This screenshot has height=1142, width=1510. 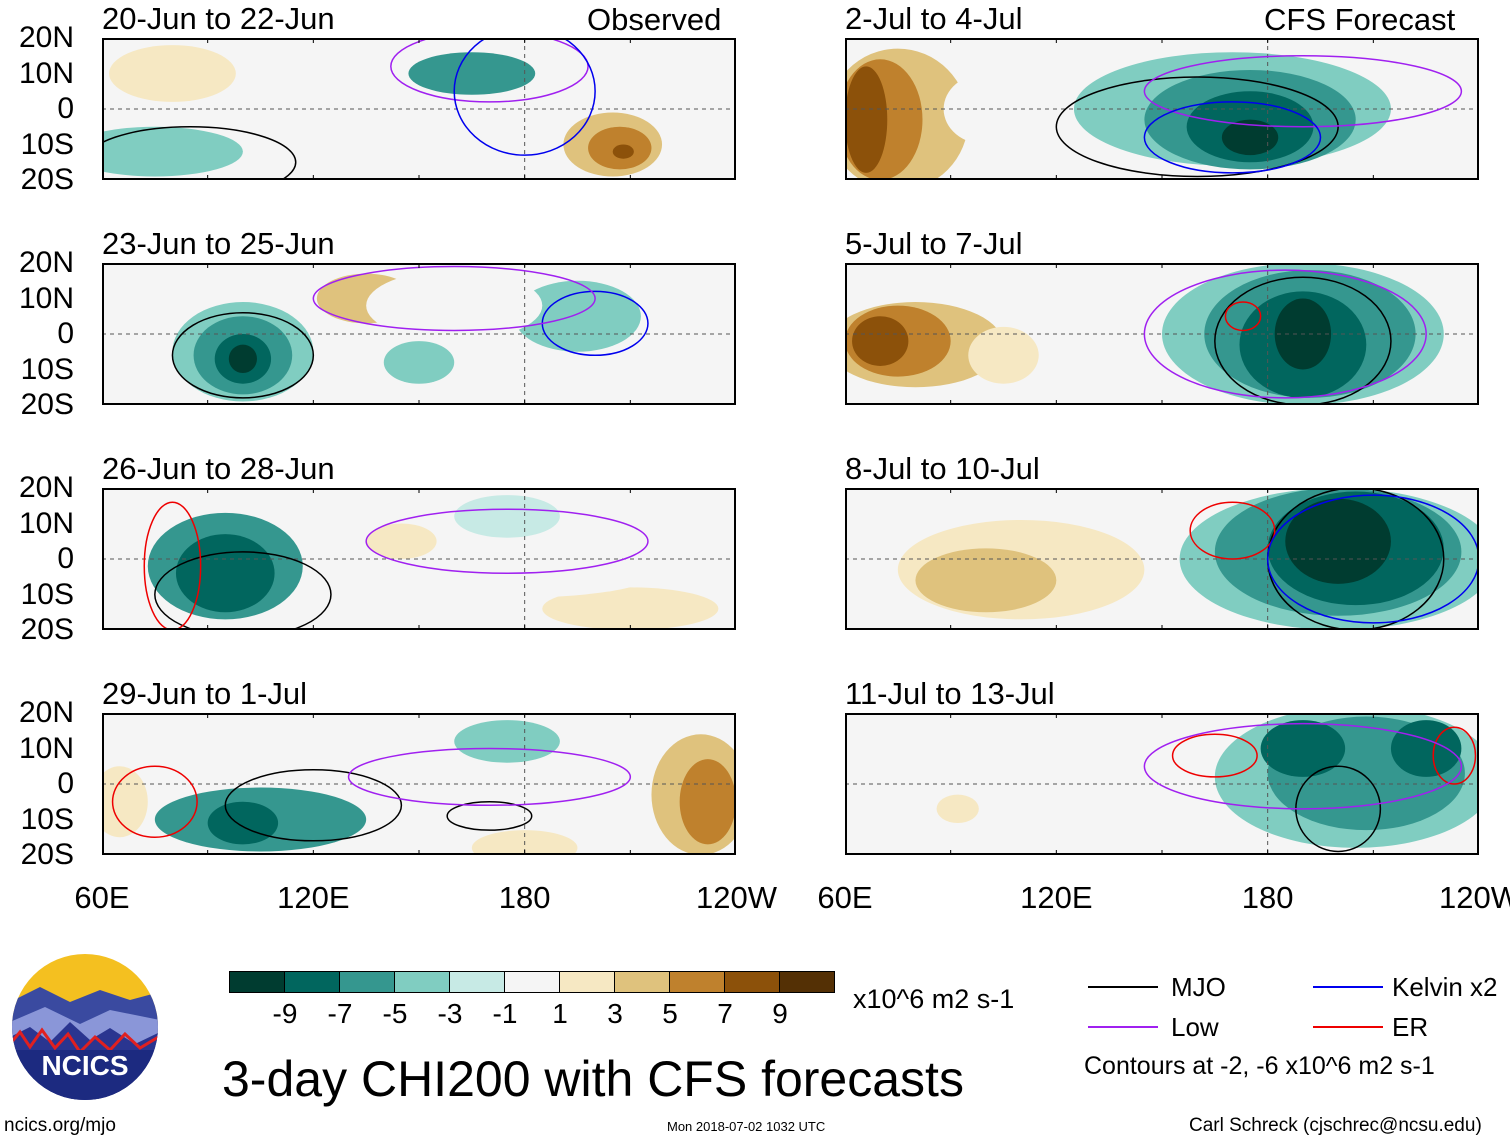 I want to click on legend-swatch-kelvin, so click(x=1348, y=987).